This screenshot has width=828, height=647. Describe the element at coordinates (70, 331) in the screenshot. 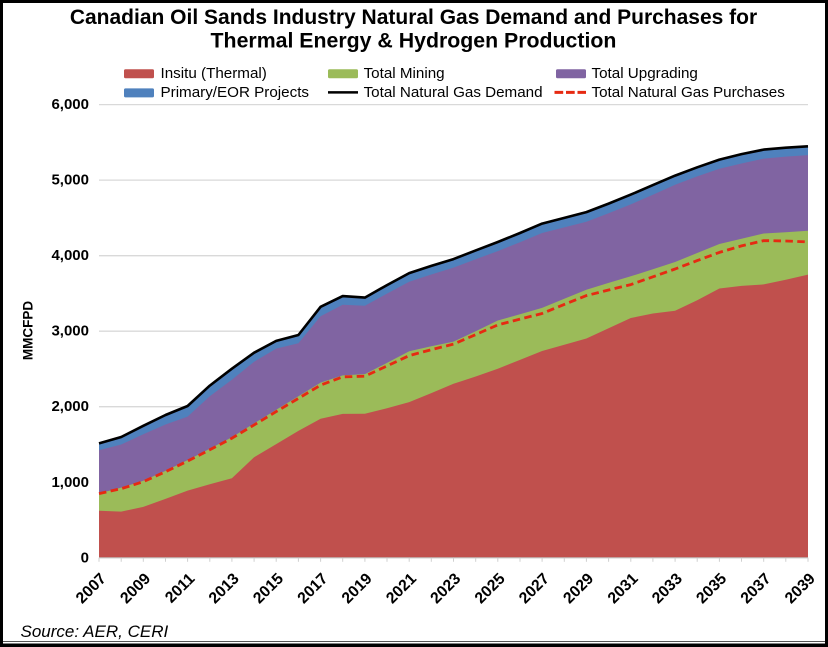

I see `svg-text: 3,000` at that location.